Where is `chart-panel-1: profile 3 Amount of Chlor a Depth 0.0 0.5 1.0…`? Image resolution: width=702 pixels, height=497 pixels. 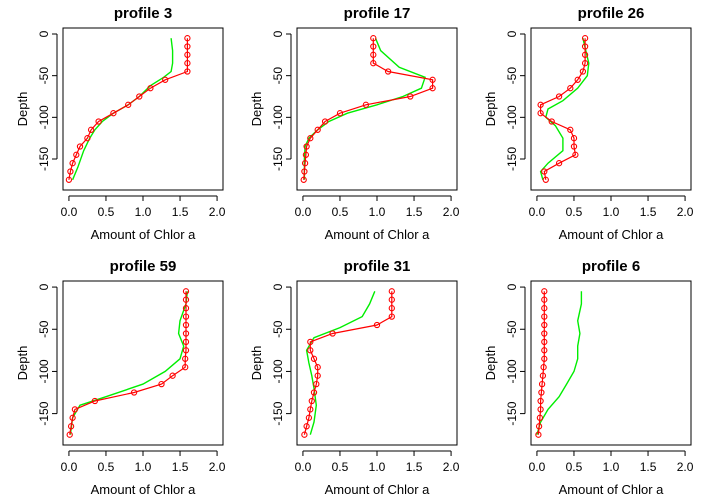
chart-panel-1: profile 3 Amount of Chlor a Depth 0.0 0.5 1.0… is located at coordinates (120, 123).